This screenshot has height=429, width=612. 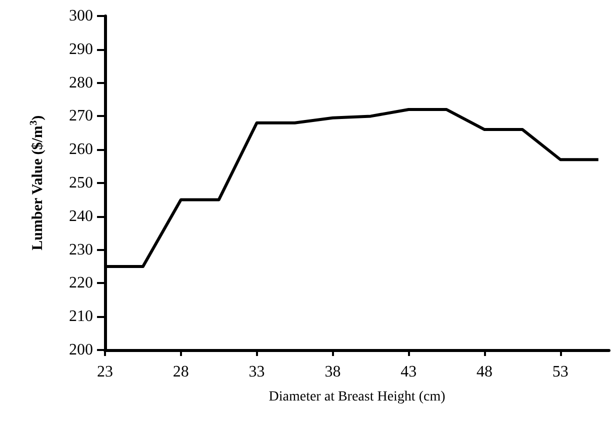 I want to click on y-tick-label: 270, so click(x=81, y=116).